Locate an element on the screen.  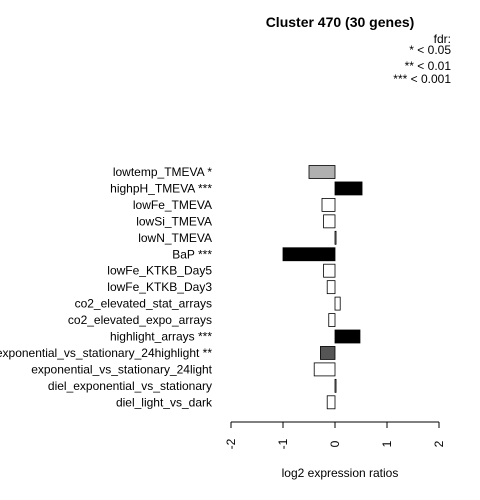
category-label: BaP *** is located at coordinates (192, 254).